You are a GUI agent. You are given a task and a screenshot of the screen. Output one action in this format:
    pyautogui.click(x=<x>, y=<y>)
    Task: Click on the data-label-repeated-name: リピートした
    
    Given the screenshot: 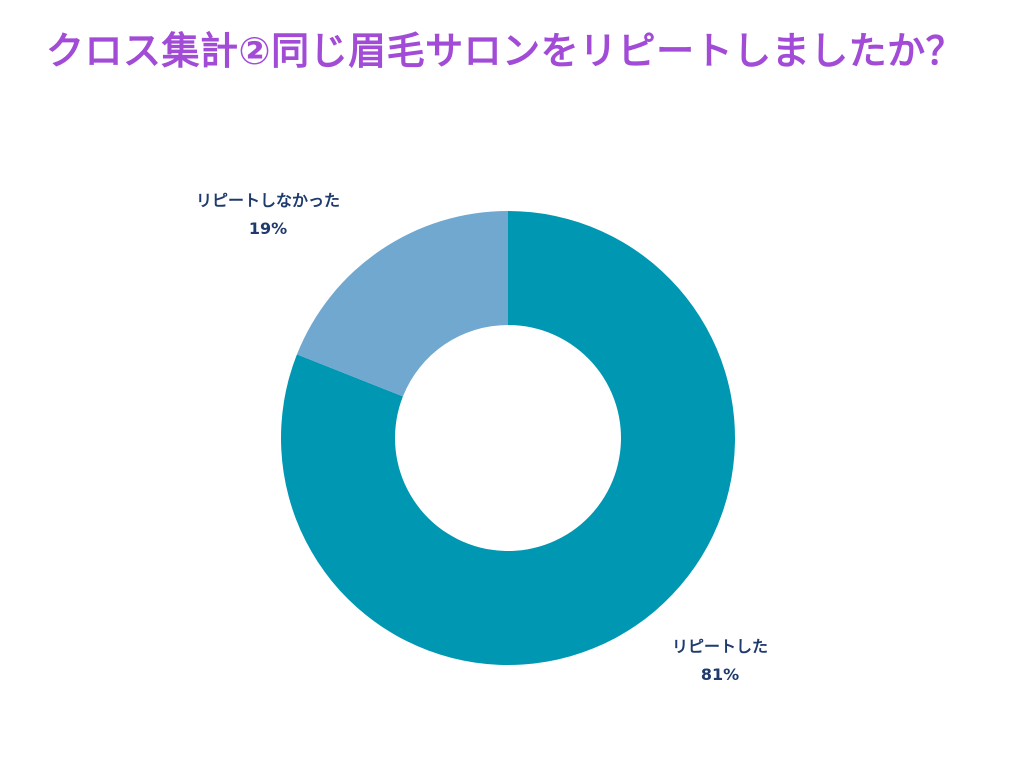 What is the action you would take?
    pyautogui.click(x=719, y=646)
    